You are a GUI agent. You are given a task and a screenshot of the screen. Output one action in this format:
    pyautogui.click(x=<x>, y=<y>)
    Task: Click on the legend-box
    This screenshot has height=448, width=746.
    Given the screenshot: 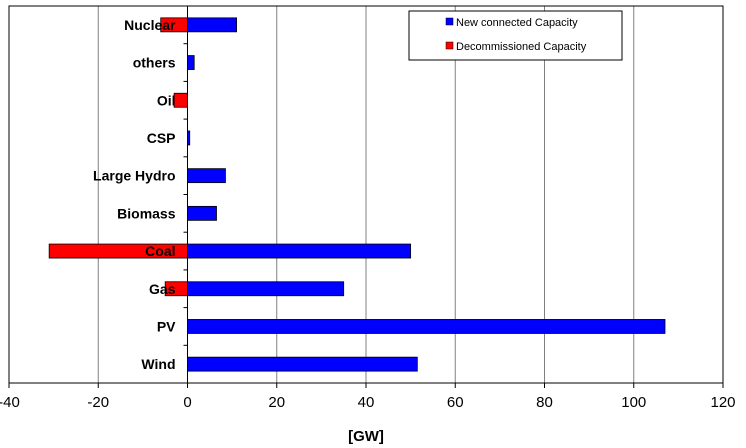 What is the action you would take?
    pyautogui.click(x=515, y=35)
    